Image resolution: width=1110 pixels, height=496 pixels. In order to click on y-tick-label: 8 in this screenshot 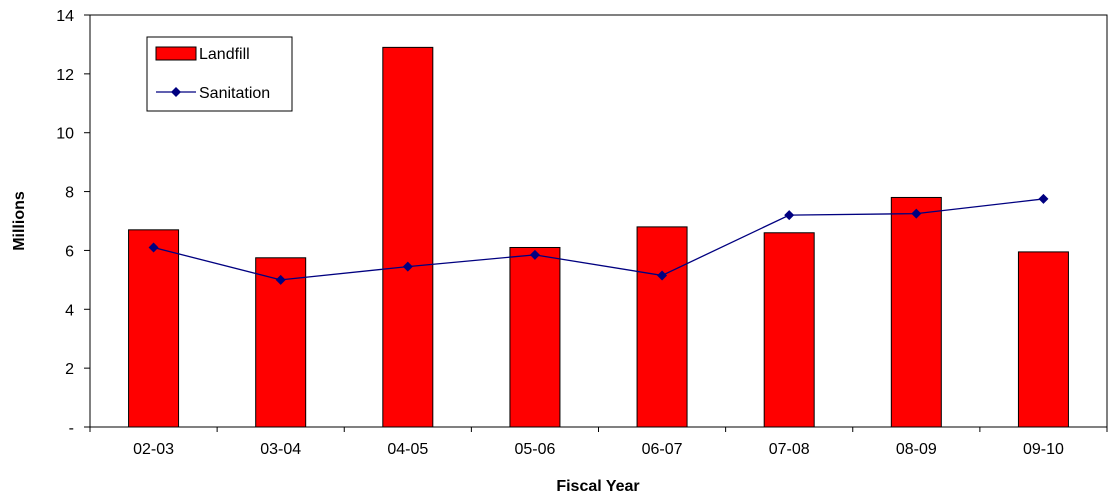, I will do `click(69, 193)`.